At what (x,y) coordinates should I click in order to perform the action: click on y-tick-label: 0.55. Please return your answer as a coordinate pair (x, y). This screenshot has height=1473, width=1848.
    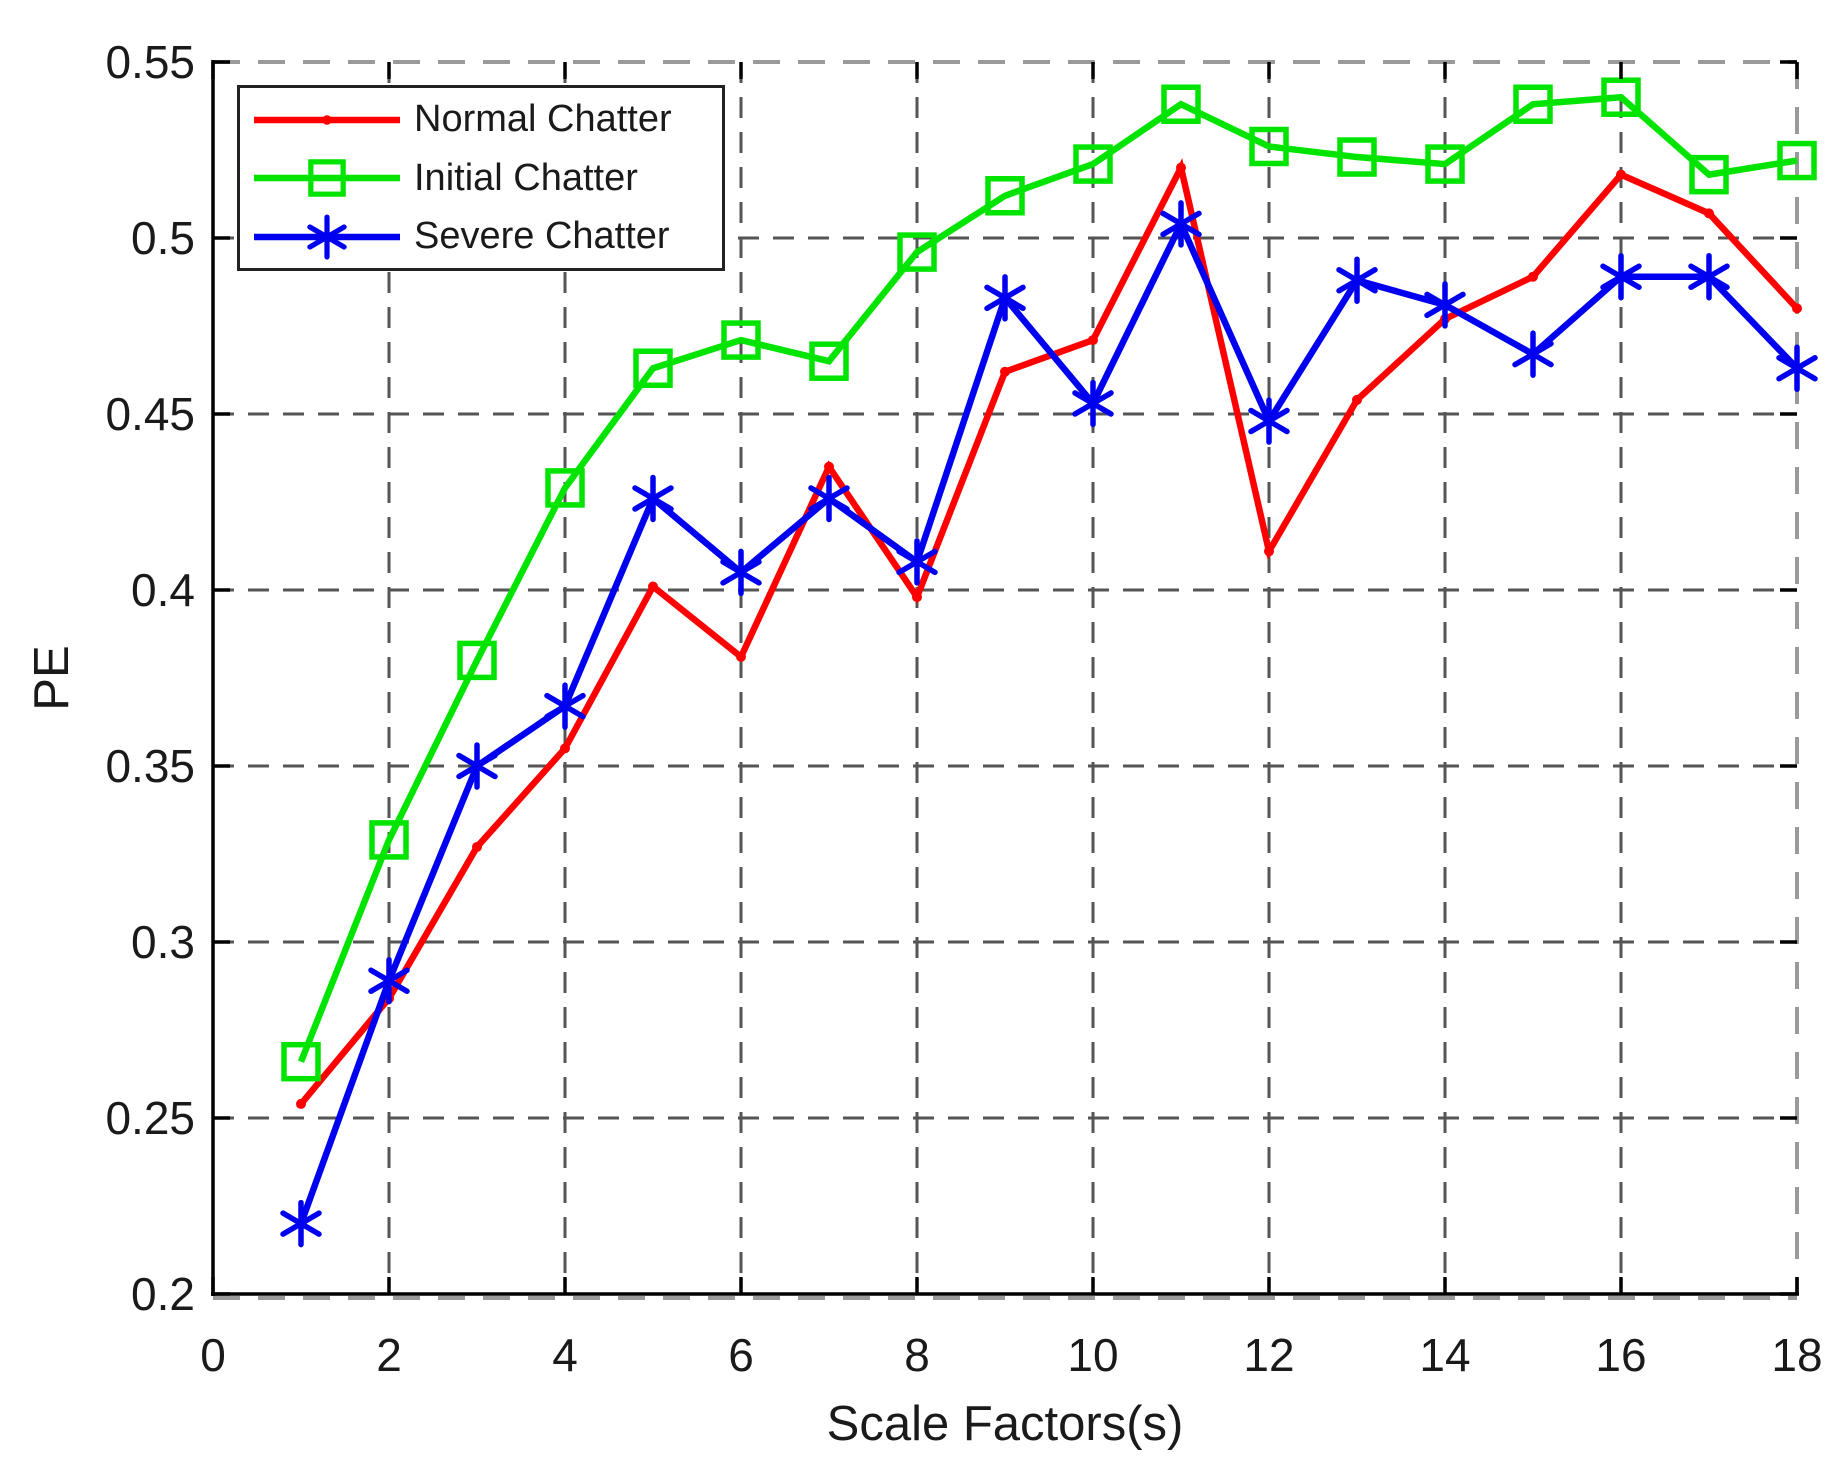
    Looking at the image, I should click on (150, 62).